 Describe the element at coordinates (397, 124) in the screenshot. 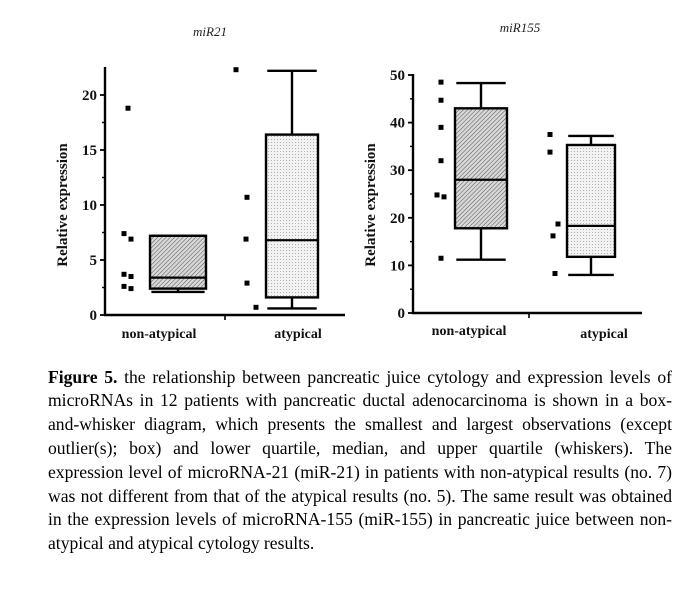

I see `y-tick-label: 40` at that location.